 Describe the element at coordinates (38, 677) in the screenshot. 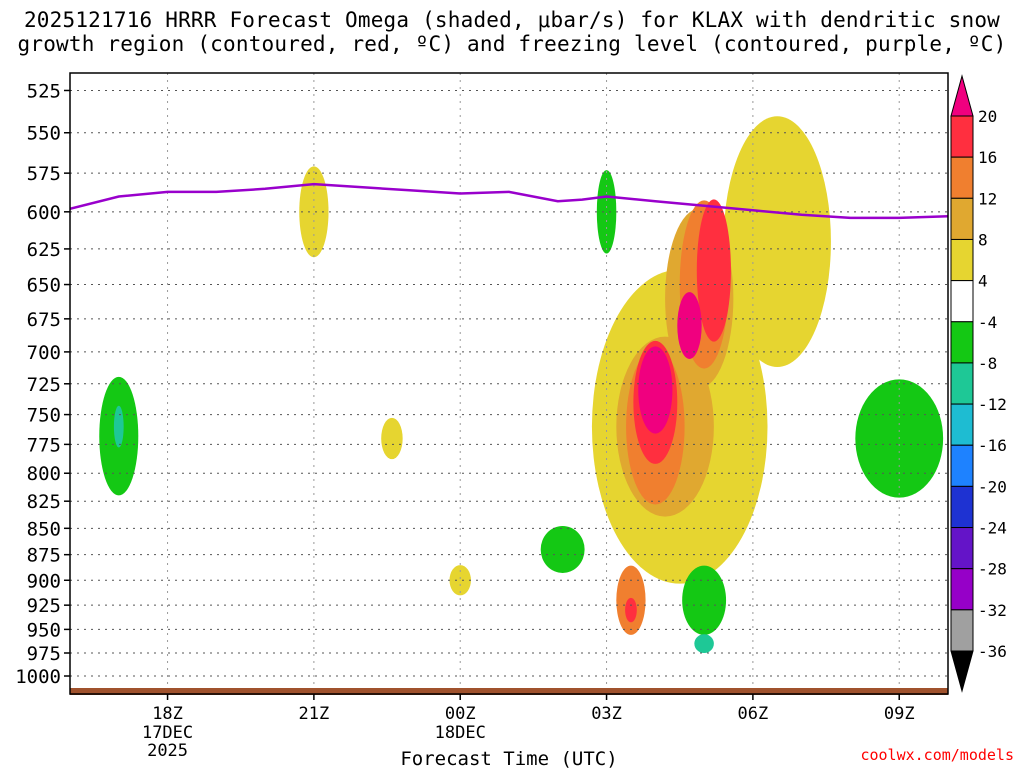

I see `y-tick-label: 1000` at that location.